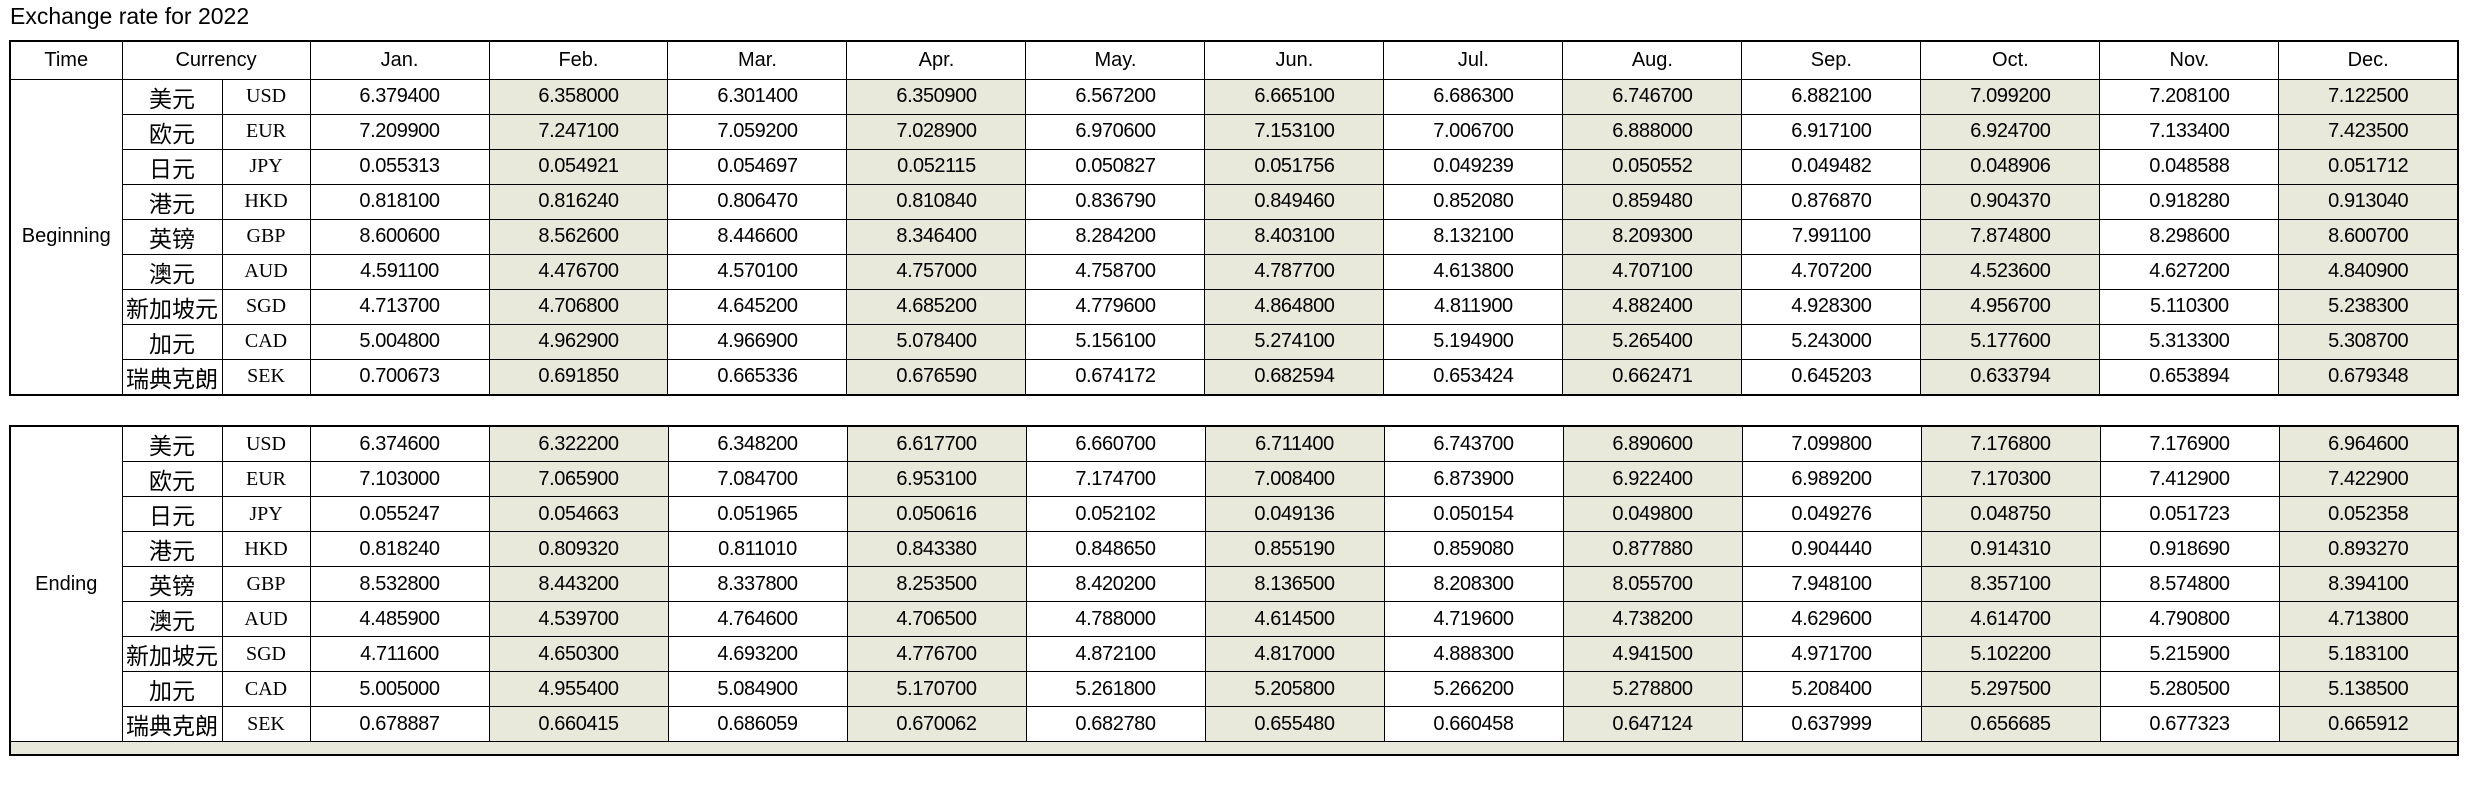 The image size is (2468, 792). I want to click on rate-cell: 0.049482, so click(1831, 166).